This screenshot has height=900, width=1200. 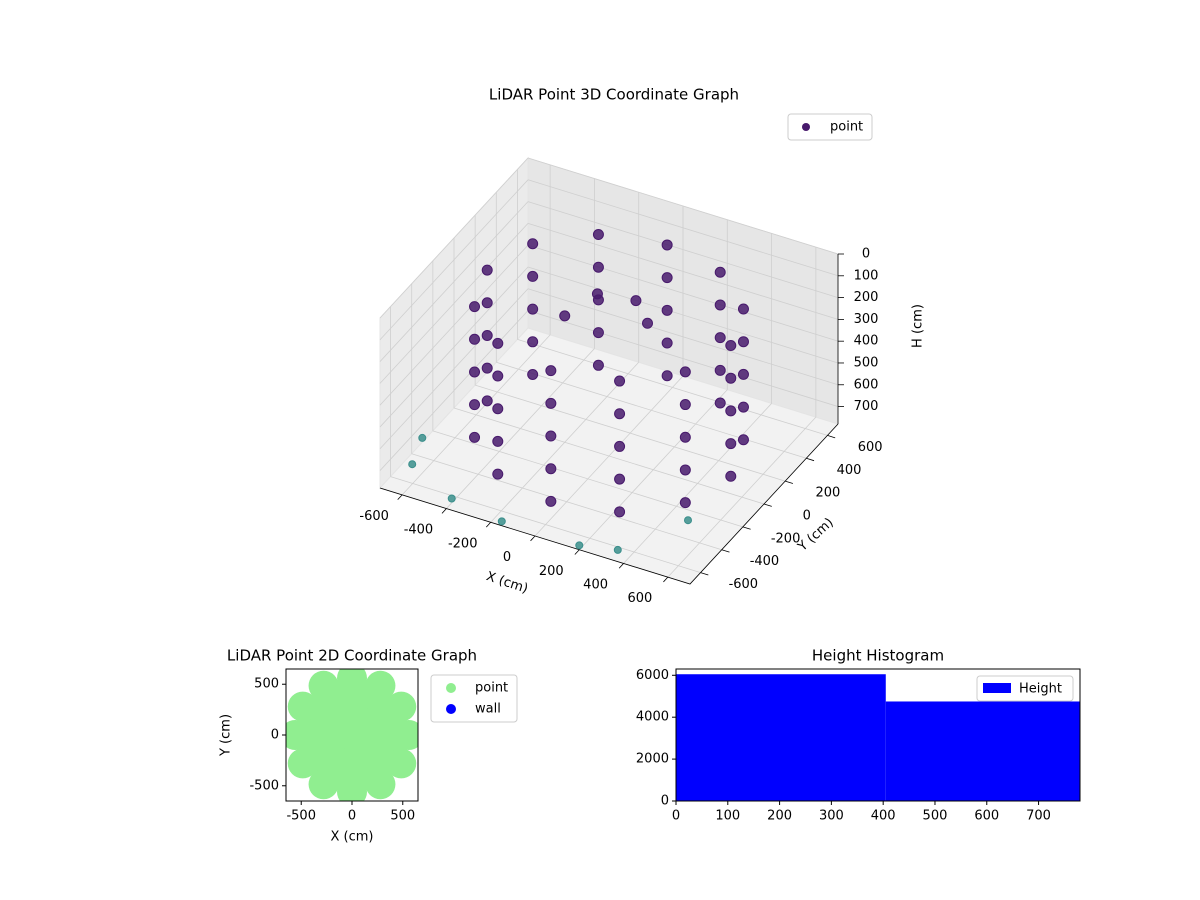 What do you see at coordinates (1038, 816) in the screenshot?
I see `x-tick-label: 700` at bounding box center [1038, 816].